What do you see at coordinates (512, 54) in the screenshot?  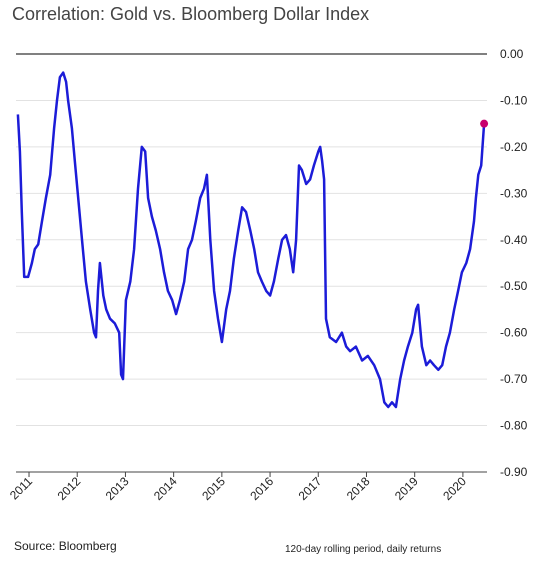 I see `y-tick-label: 0.00` at bounding box center [512, 54].